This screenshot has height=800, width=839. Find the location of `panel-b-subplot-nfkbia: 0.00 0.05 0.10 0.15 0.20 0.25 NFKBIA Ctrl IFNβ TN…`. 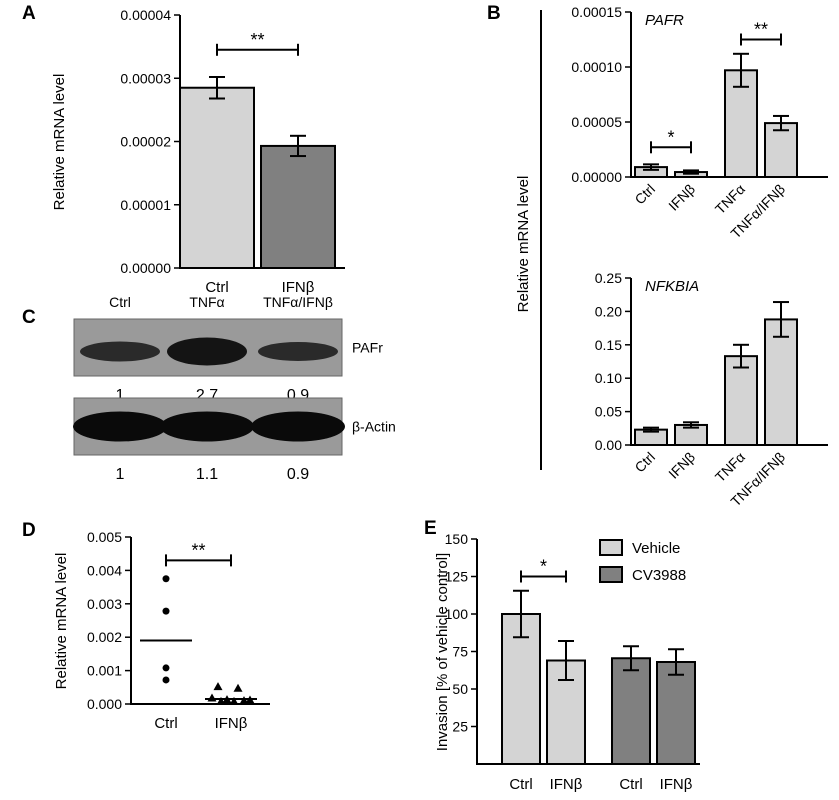

panel-b-subplot-nfkbia: 0.00 0.05 0.10 0.15 0.20 0.25 NFKBIA Ctrl IFNβ TN… is located at coordinates (711, 389).